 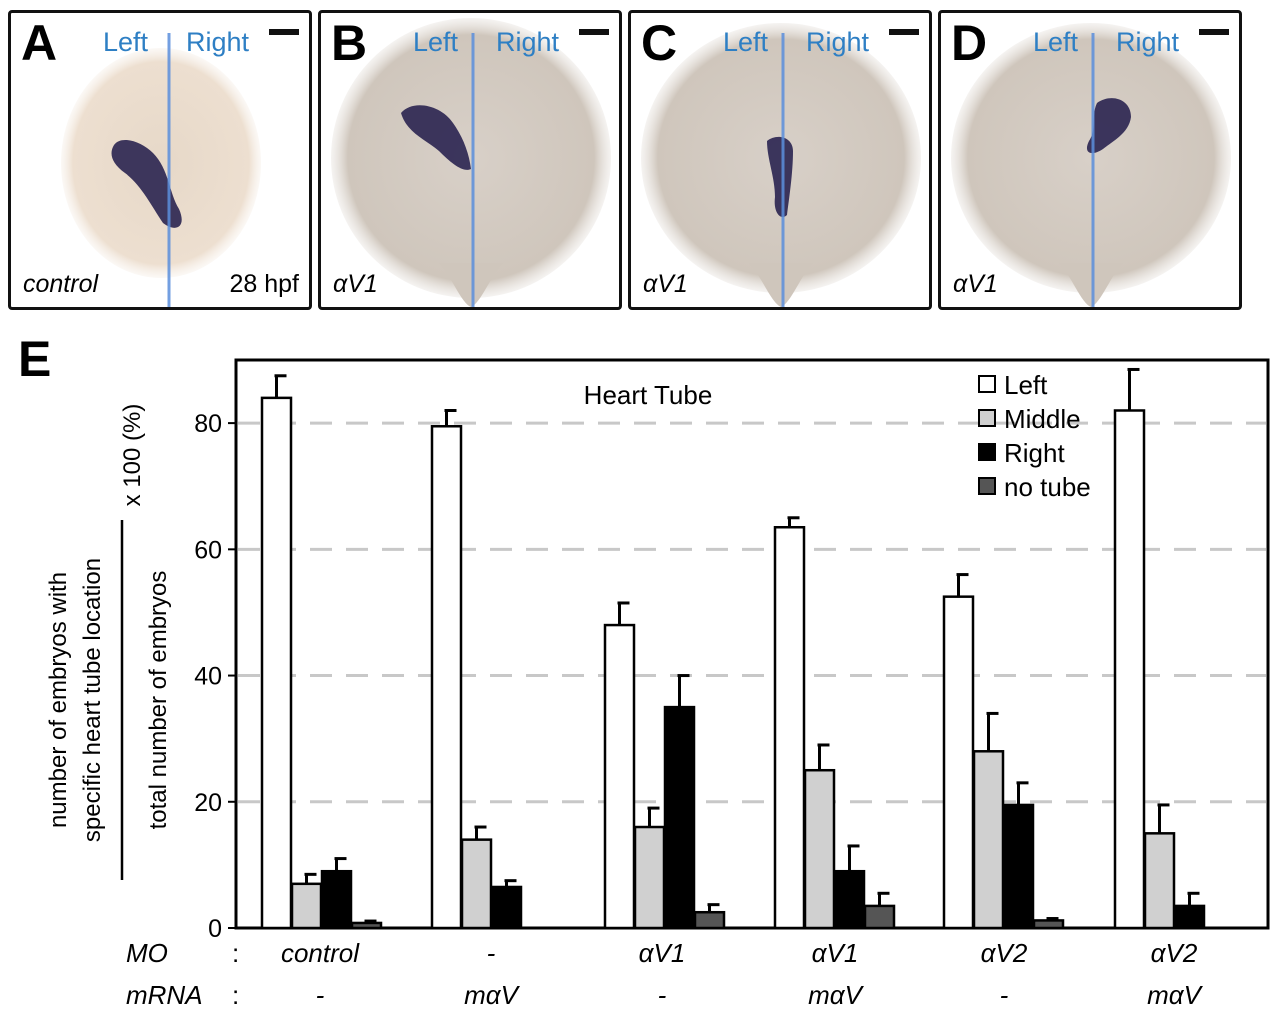 I want to click on panel-d: D Left Right αV1, so click(x=1090, y=160).